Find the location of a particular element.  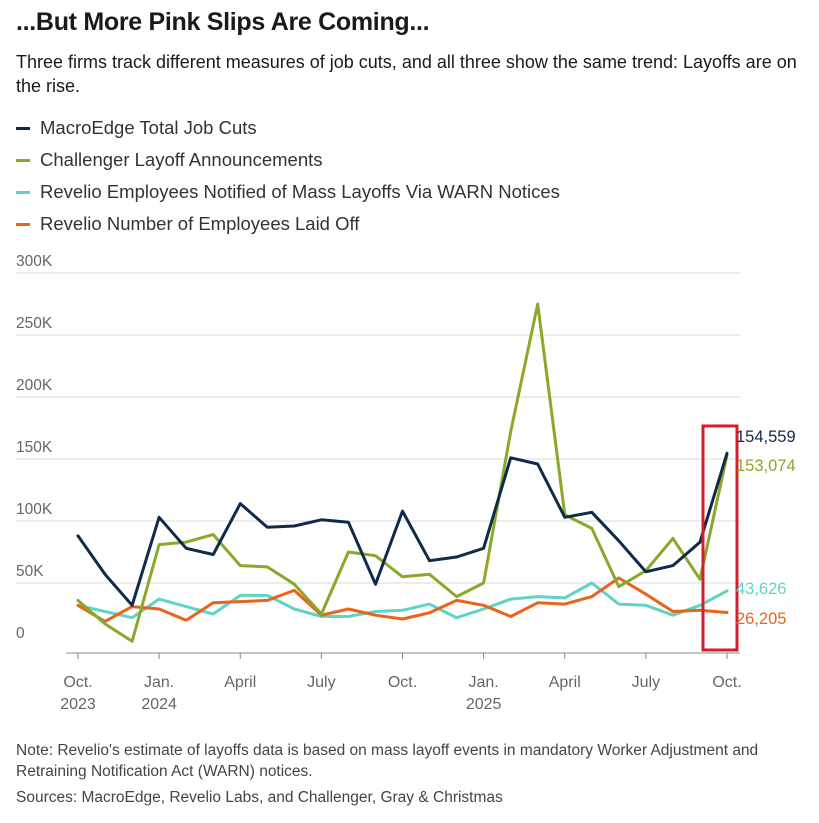

y-tick-label: 100K is located at coordinates (34, 509).